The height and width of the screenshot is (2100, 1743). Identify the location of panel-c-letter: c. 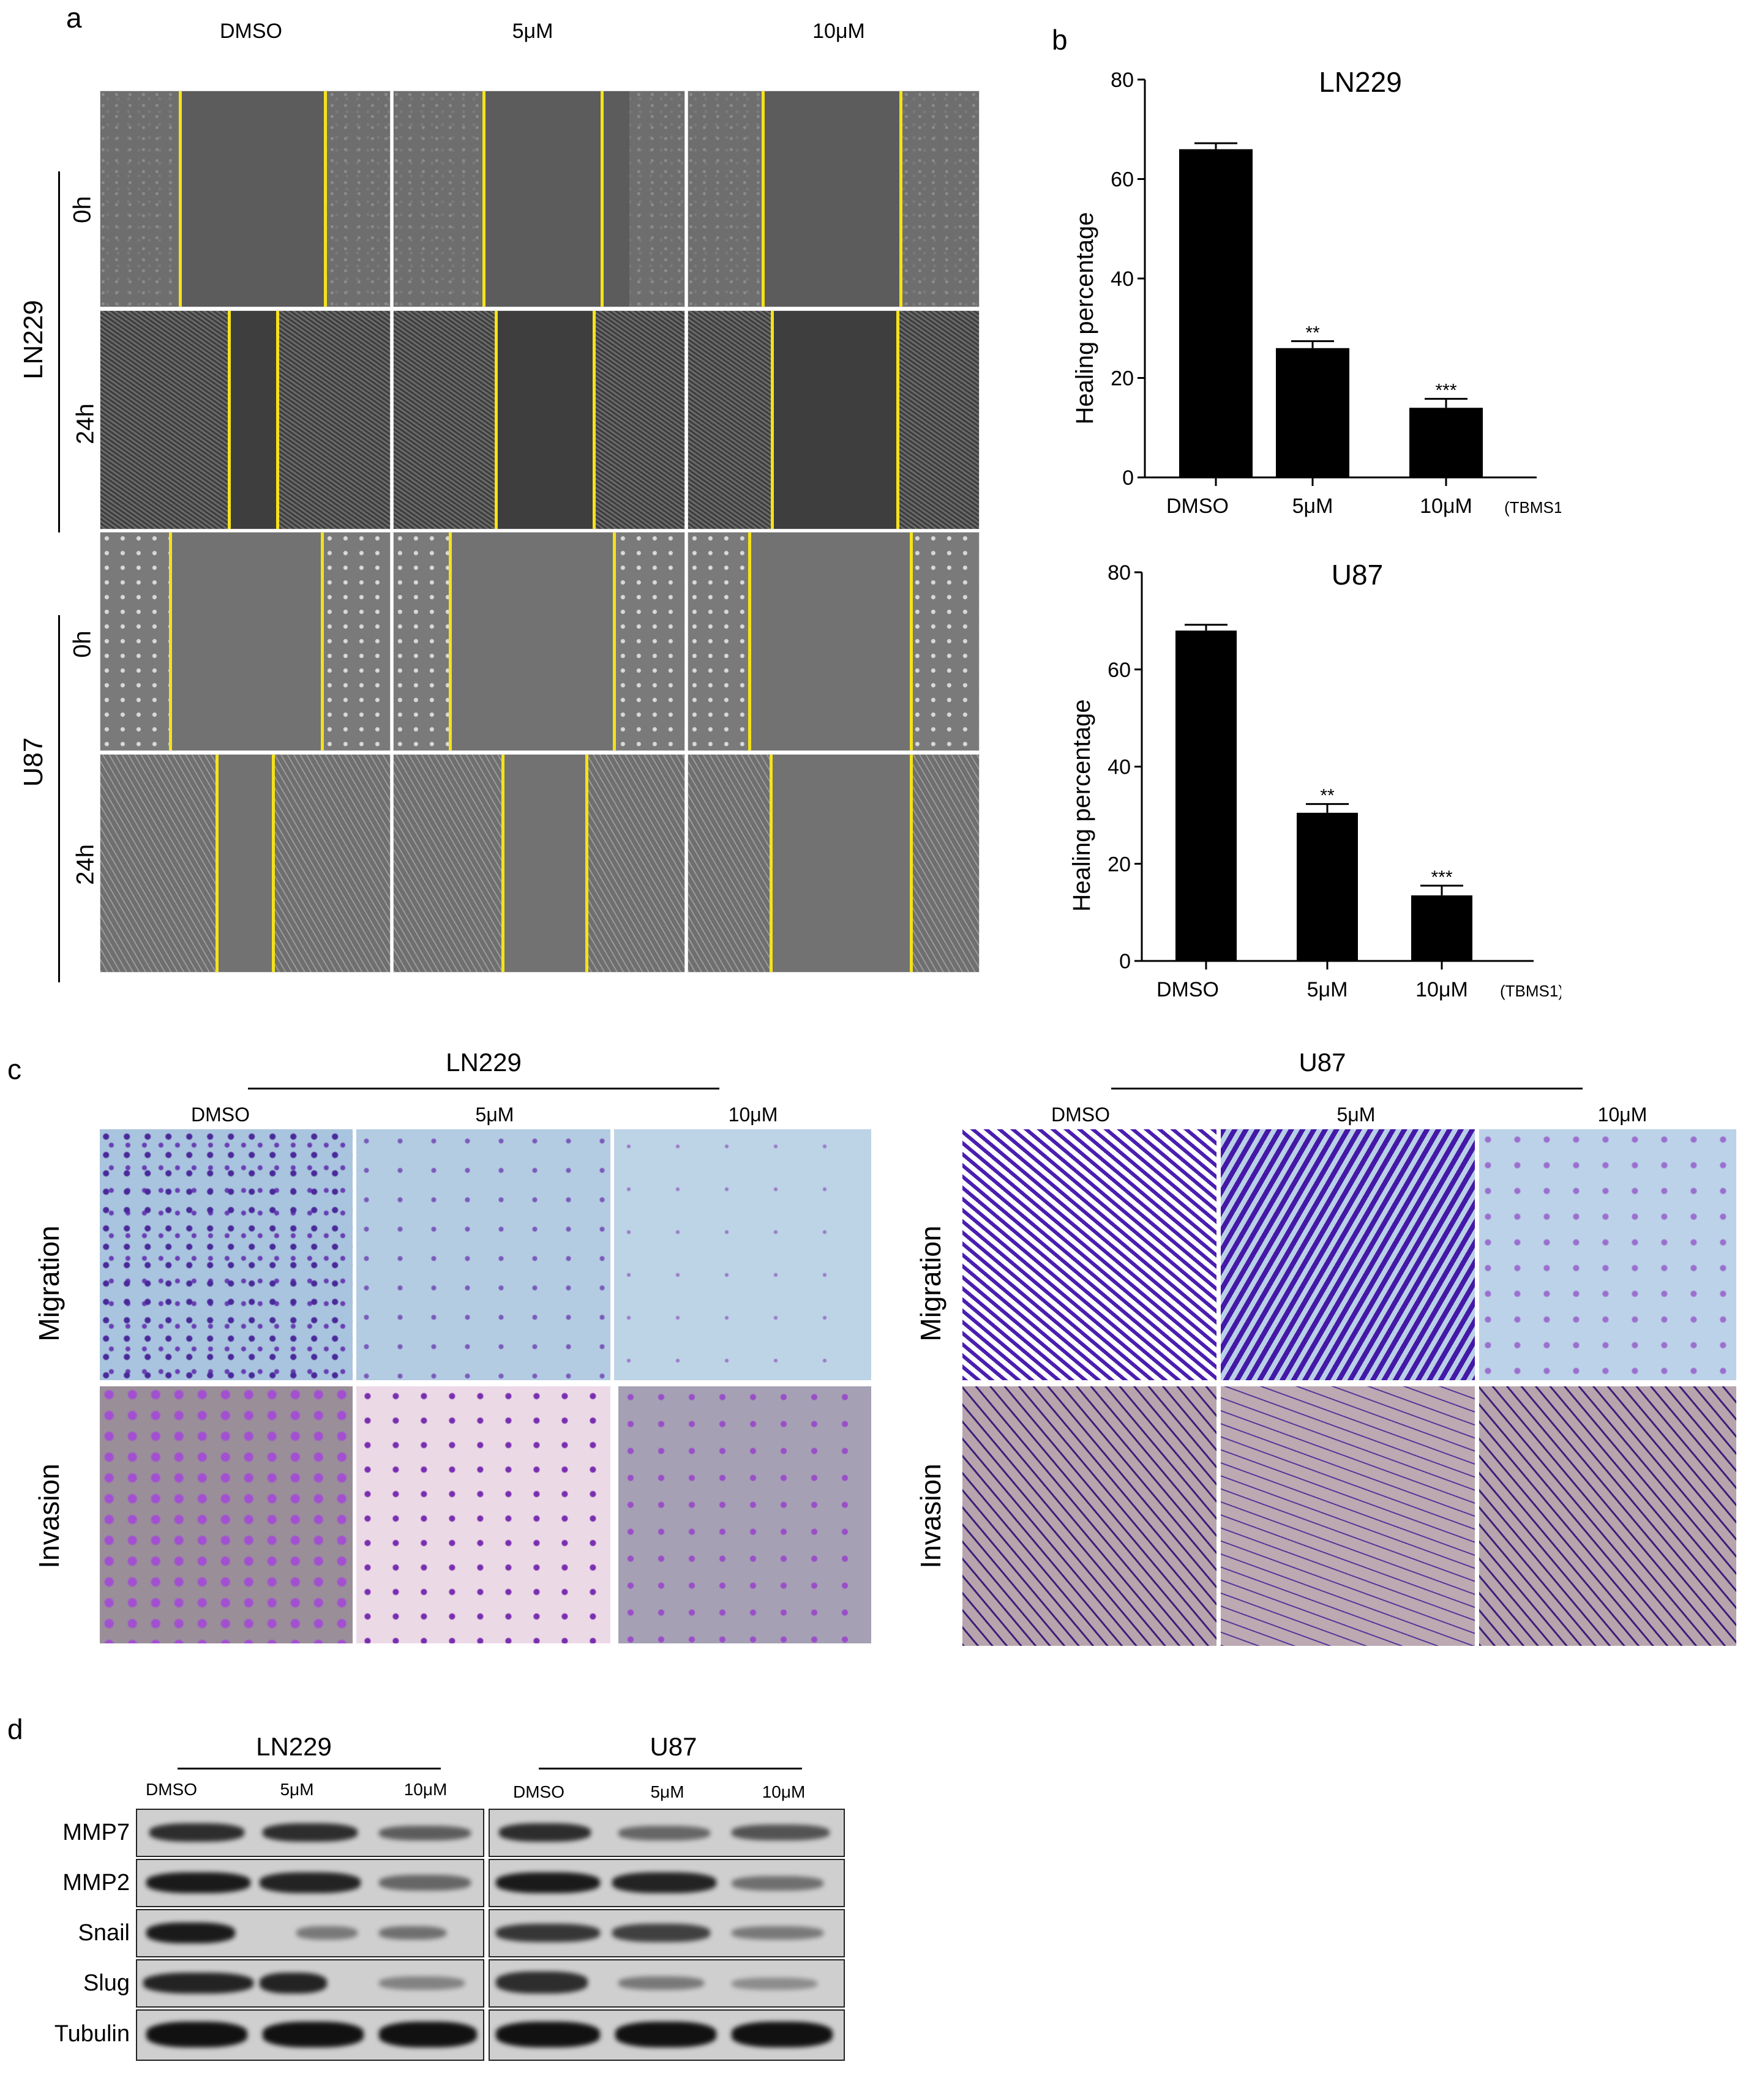
(14, 1069).